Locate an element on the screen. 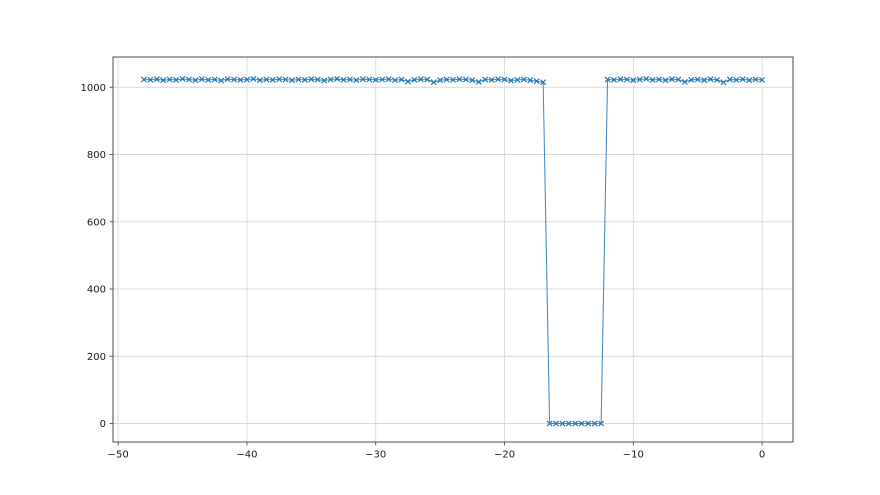 The height and width of the screenshot is (495, 880). x-tick-label: −30 is located at coordinates (375, 455).